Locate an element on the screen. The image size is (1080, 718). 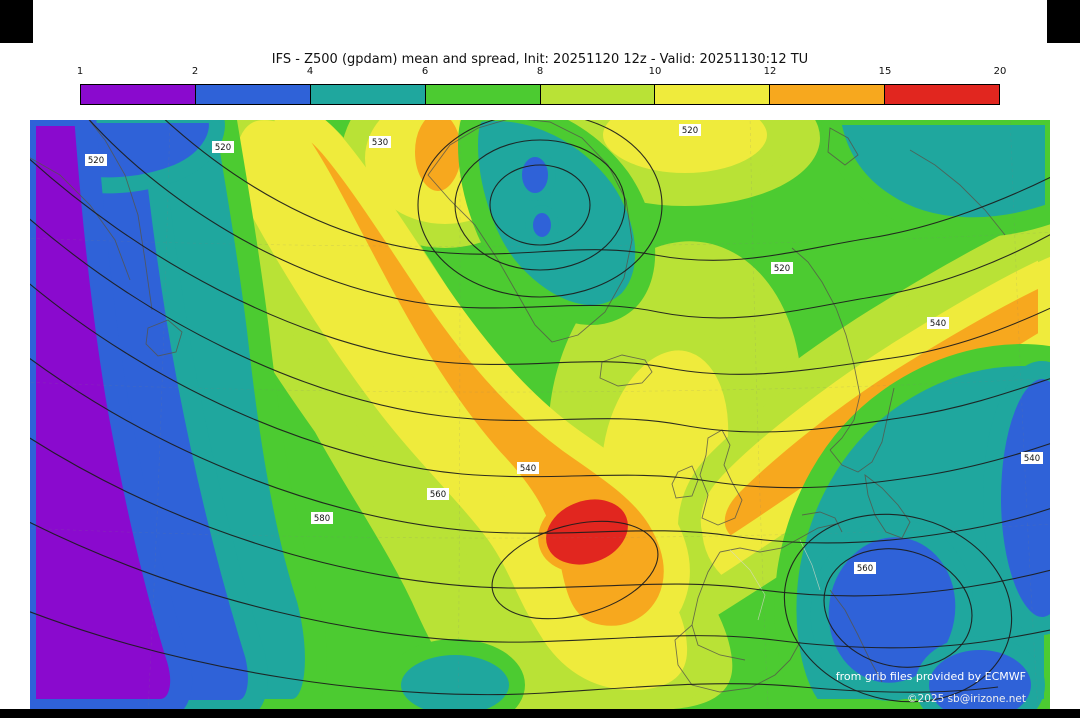
coast-novaya-zemlya is located at coordinates (957, 192).